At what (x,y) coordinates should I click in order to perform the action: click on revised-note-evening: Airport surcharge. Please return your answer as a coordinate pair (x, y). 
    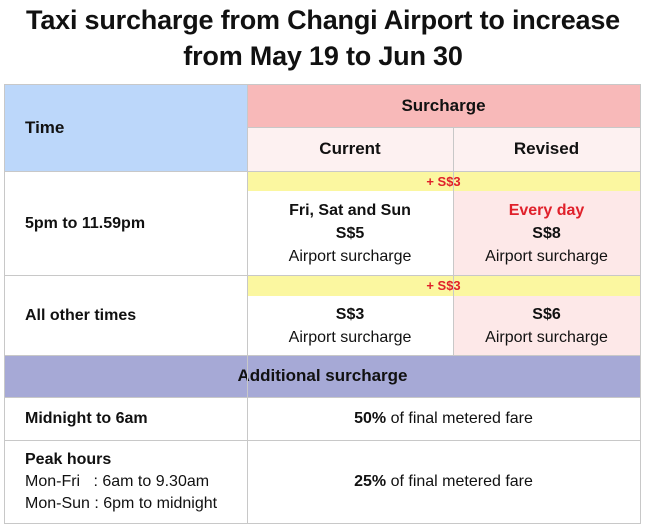
    Looking at the image, I should click on (546, 256).